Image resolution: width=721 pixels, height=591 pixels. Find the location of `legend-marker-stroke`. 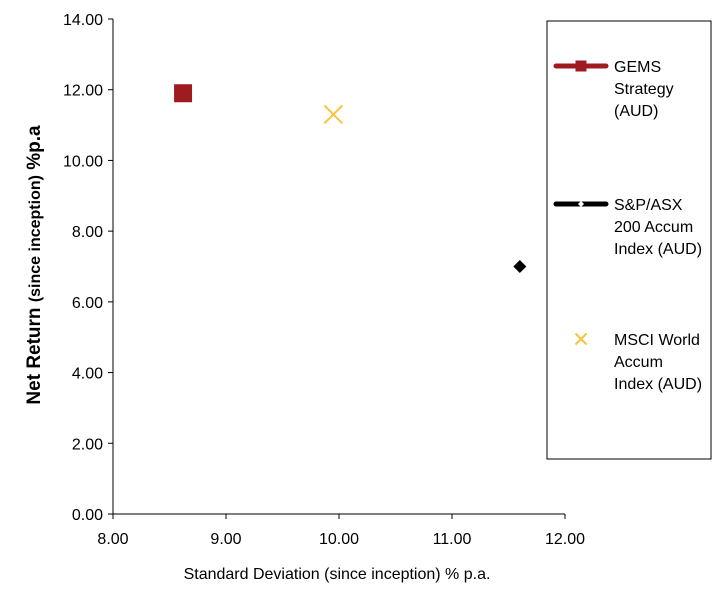

legend-marker-stroke is located at coordinates (581, 339).